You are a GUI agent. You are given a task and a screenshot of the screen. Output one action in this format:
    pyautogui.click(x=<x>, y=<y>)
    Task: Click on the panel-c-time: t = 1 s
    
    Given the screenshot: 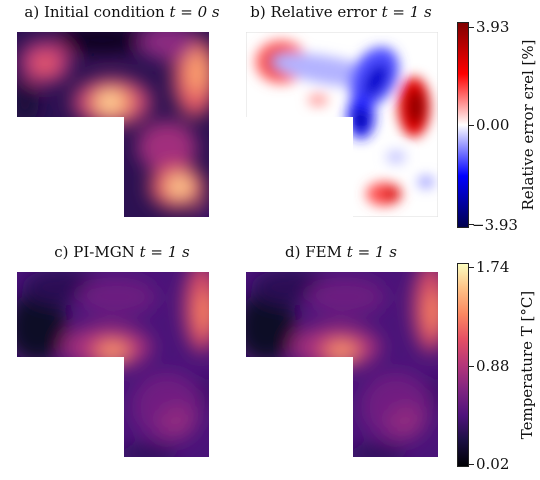 What is the action you would take?
    pyautogui.click(x=164, y=252)
    